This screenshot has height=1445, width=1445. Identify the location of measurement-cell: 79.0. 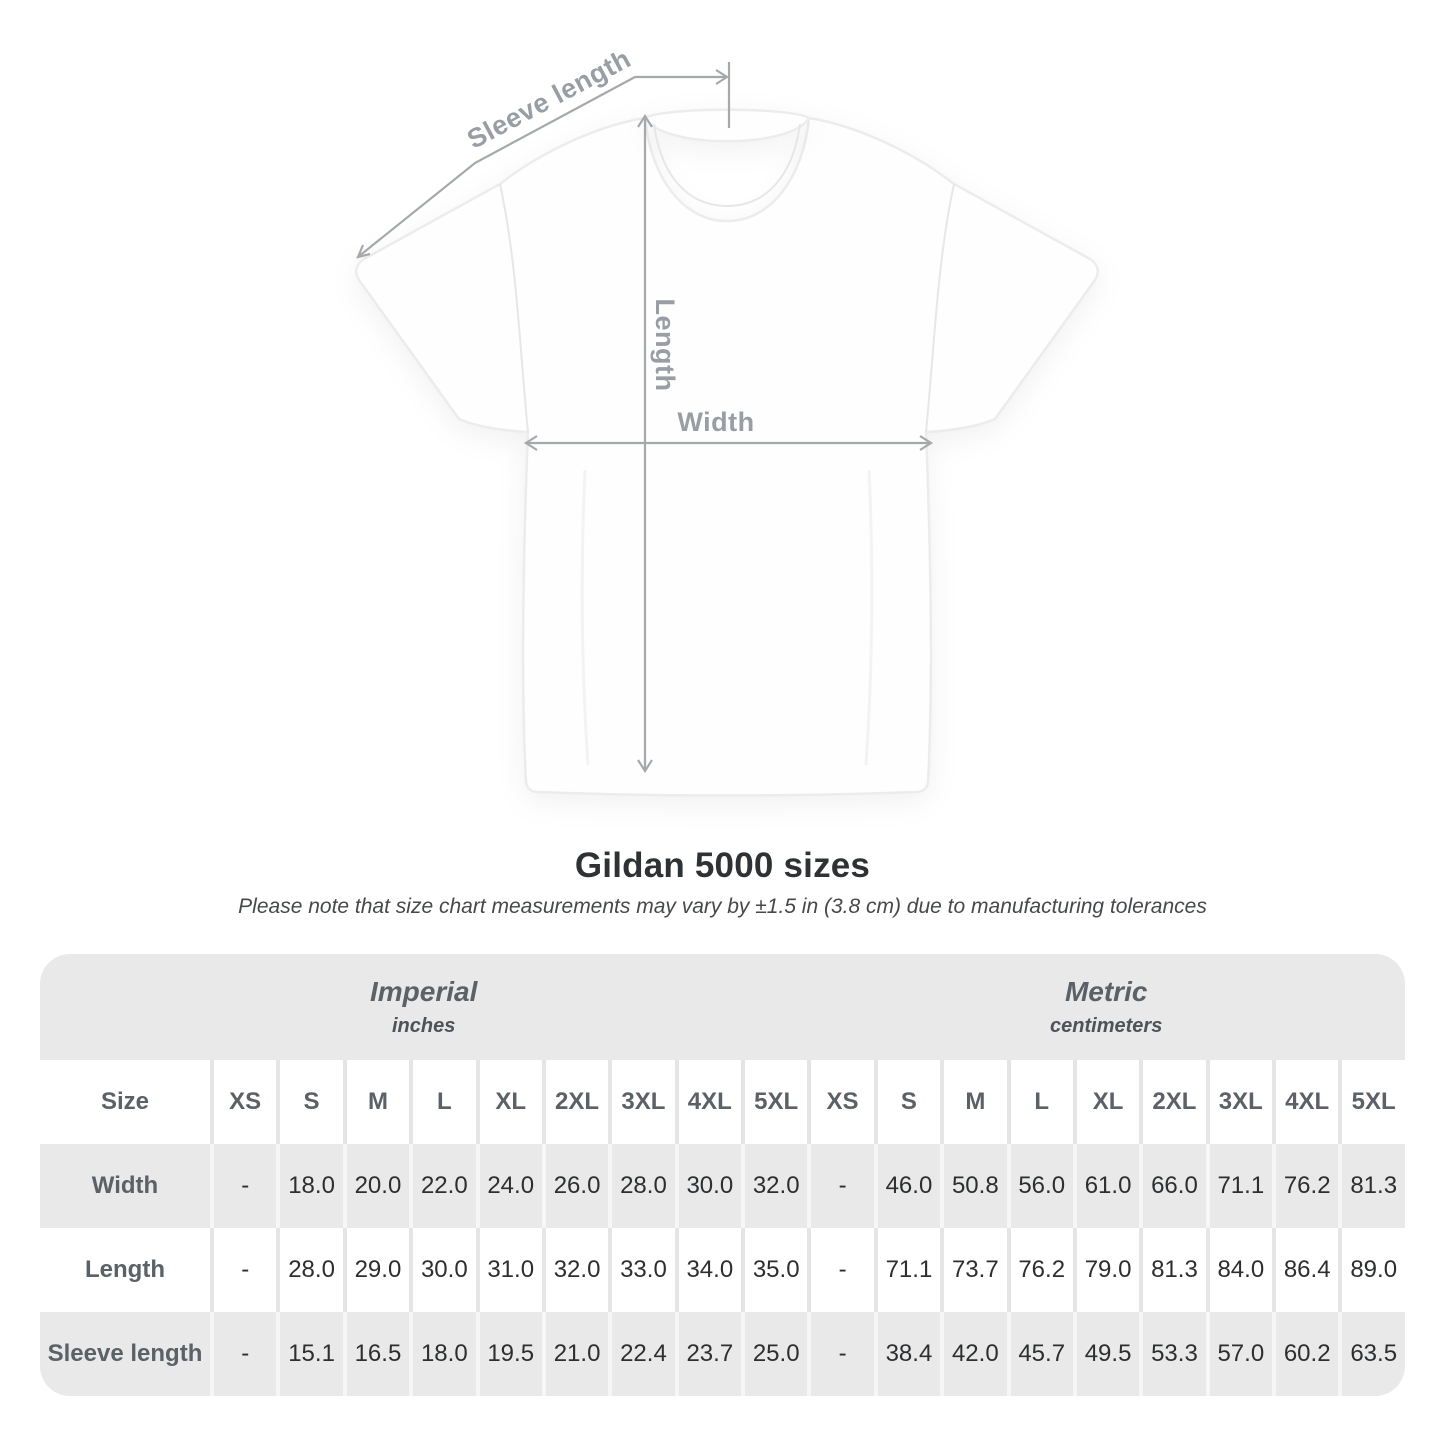
(1105, 1270).